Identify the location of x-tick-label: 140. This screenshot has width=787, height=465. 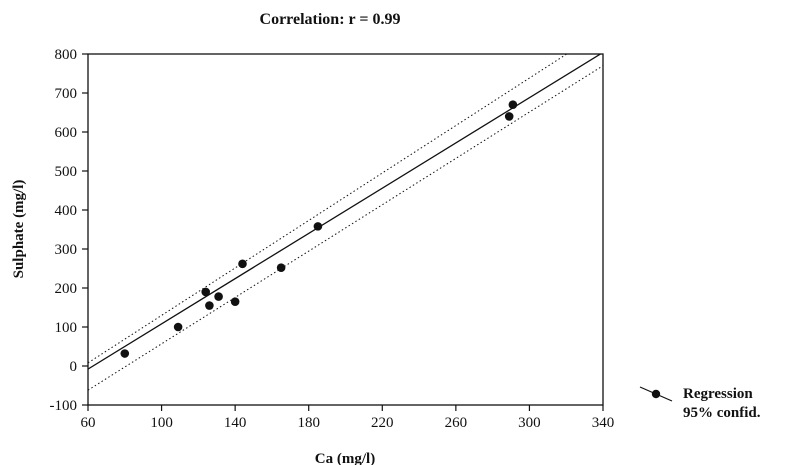
(235, 423).